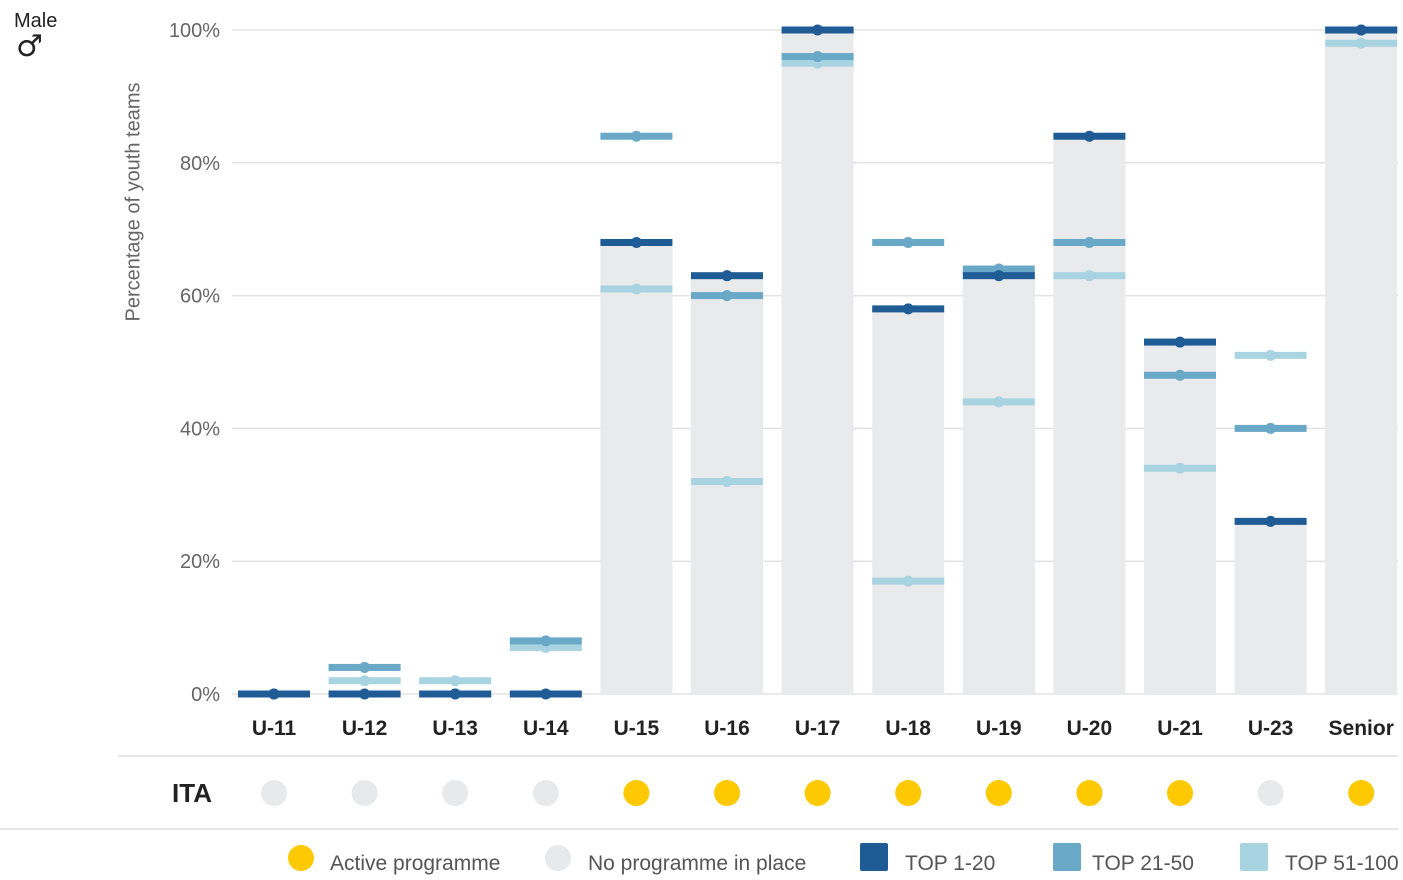 Image resolution: width=1403 pixels, height=880 pixels. Describe the element at coordinates (205, 695) in the screenshot. I see `y-tick-label: 0%` at that location.